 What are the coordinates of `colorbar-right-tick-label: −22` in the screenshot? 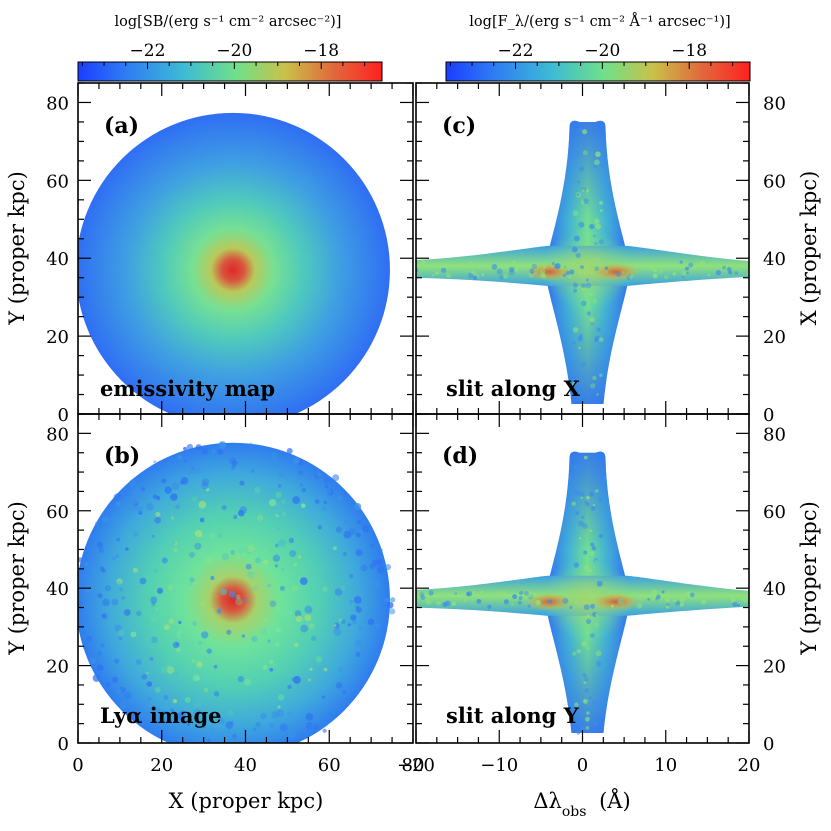 It's located at (516, 51).